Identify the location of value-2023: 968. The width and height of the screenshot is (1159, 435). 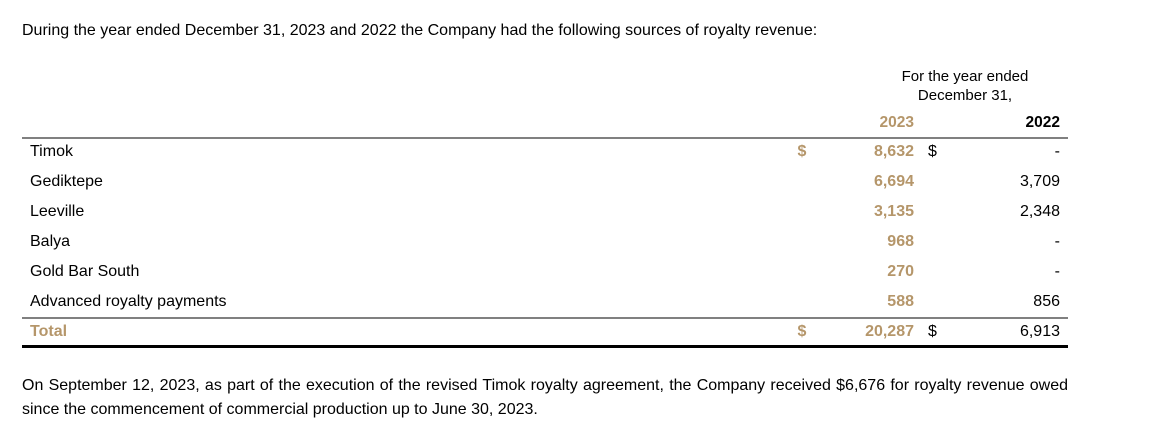
(900, 241).